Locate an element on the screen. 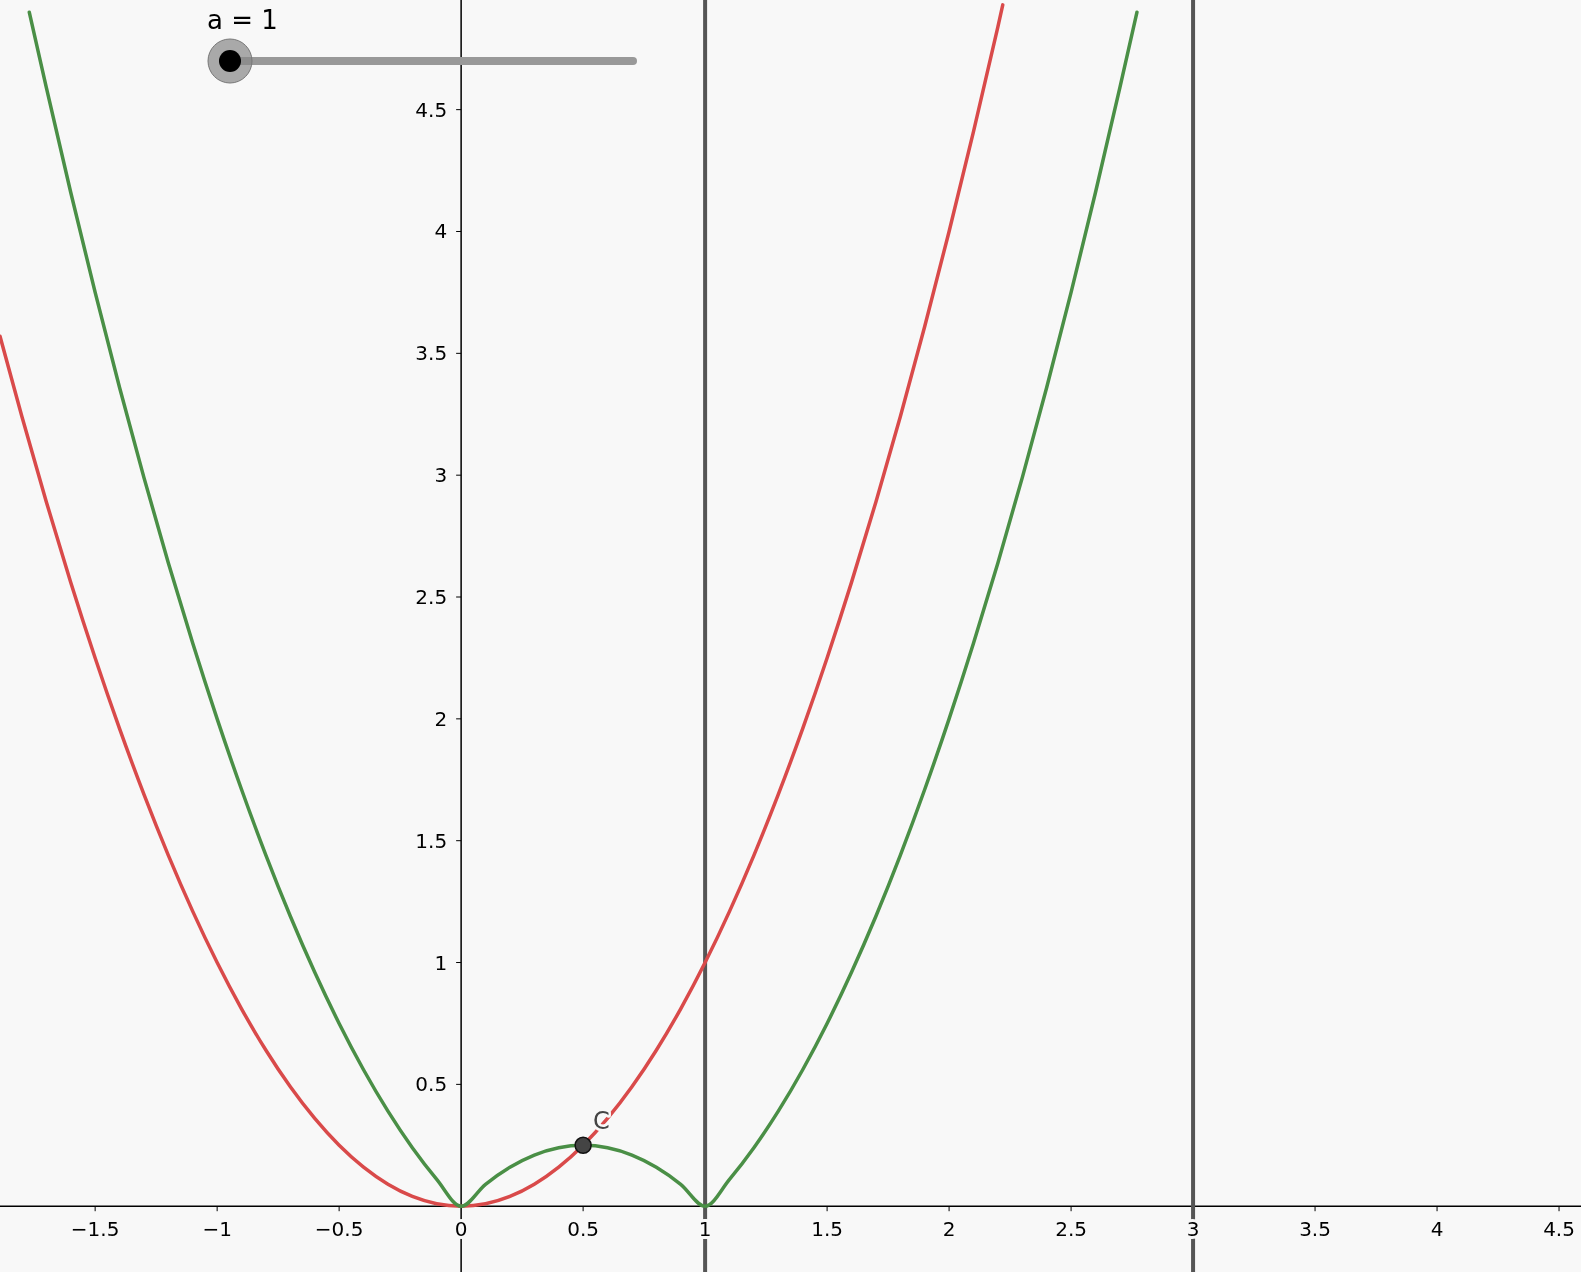 This screenshot has width=1581, height=1272. y-tick-label: 3 is located at coordinates (441, 475).